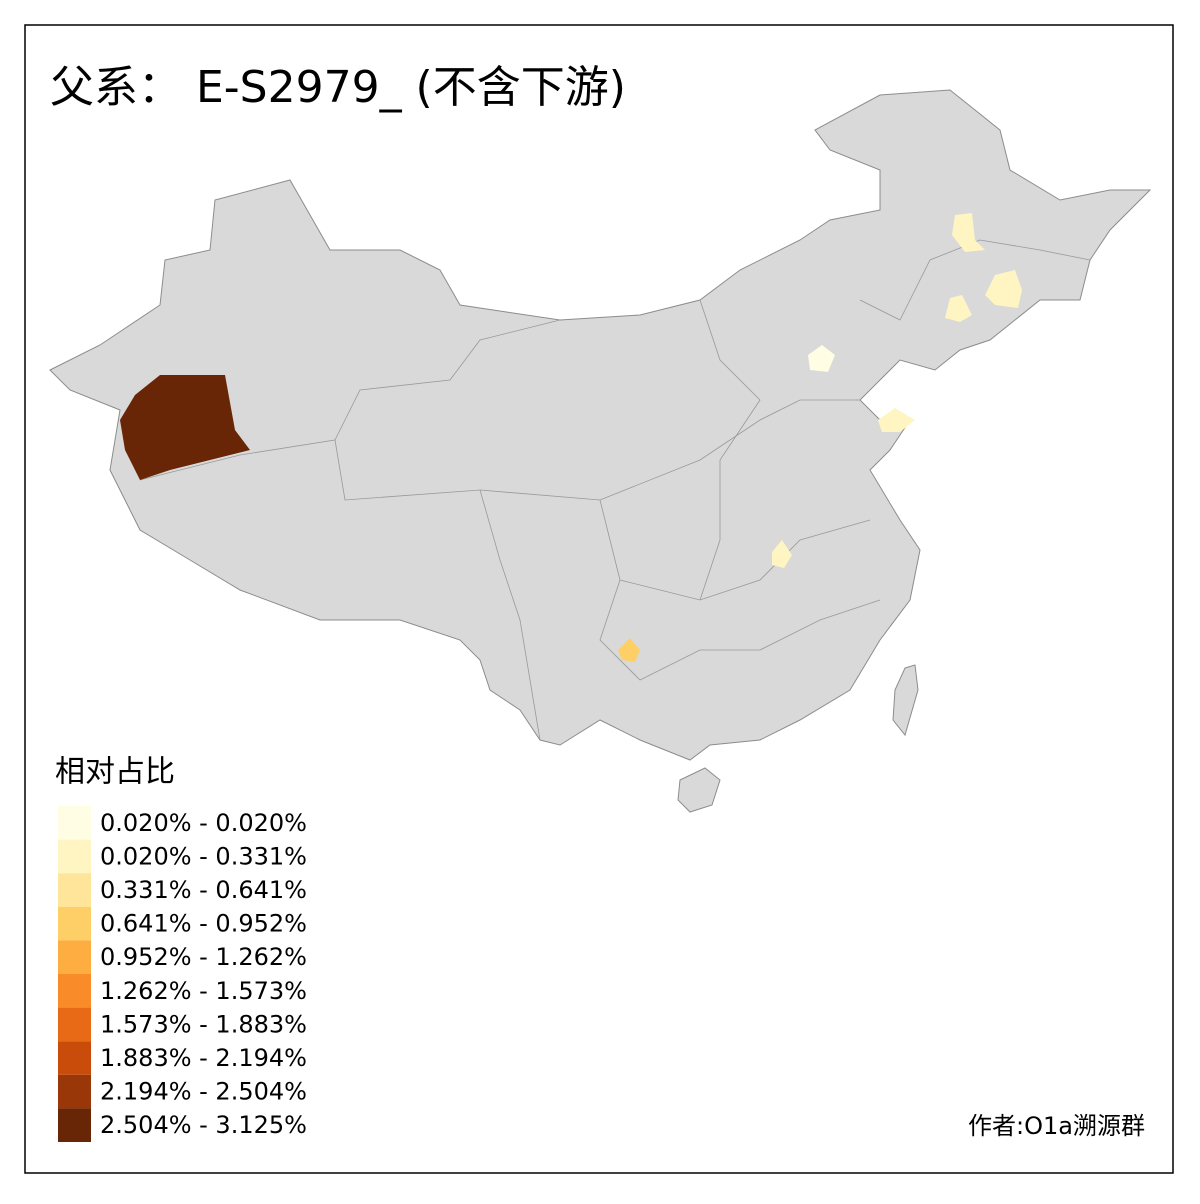 The image size is (1200, 1204). Describe the element at coordinates (821, 358) in the screenshot. I see `region-beijing` at that location.